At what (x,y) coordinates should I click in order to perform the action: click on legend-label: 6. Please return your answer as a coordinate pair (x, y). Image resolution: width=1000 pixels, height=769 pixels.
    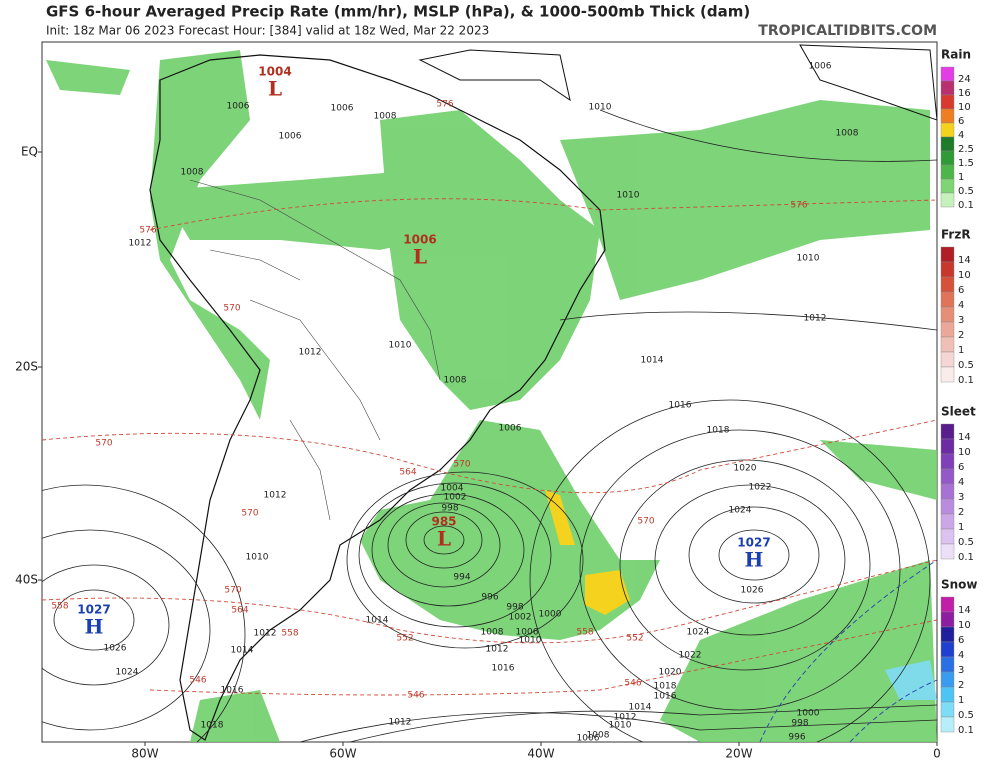
    Looking at the image, I should click on (961, 121).